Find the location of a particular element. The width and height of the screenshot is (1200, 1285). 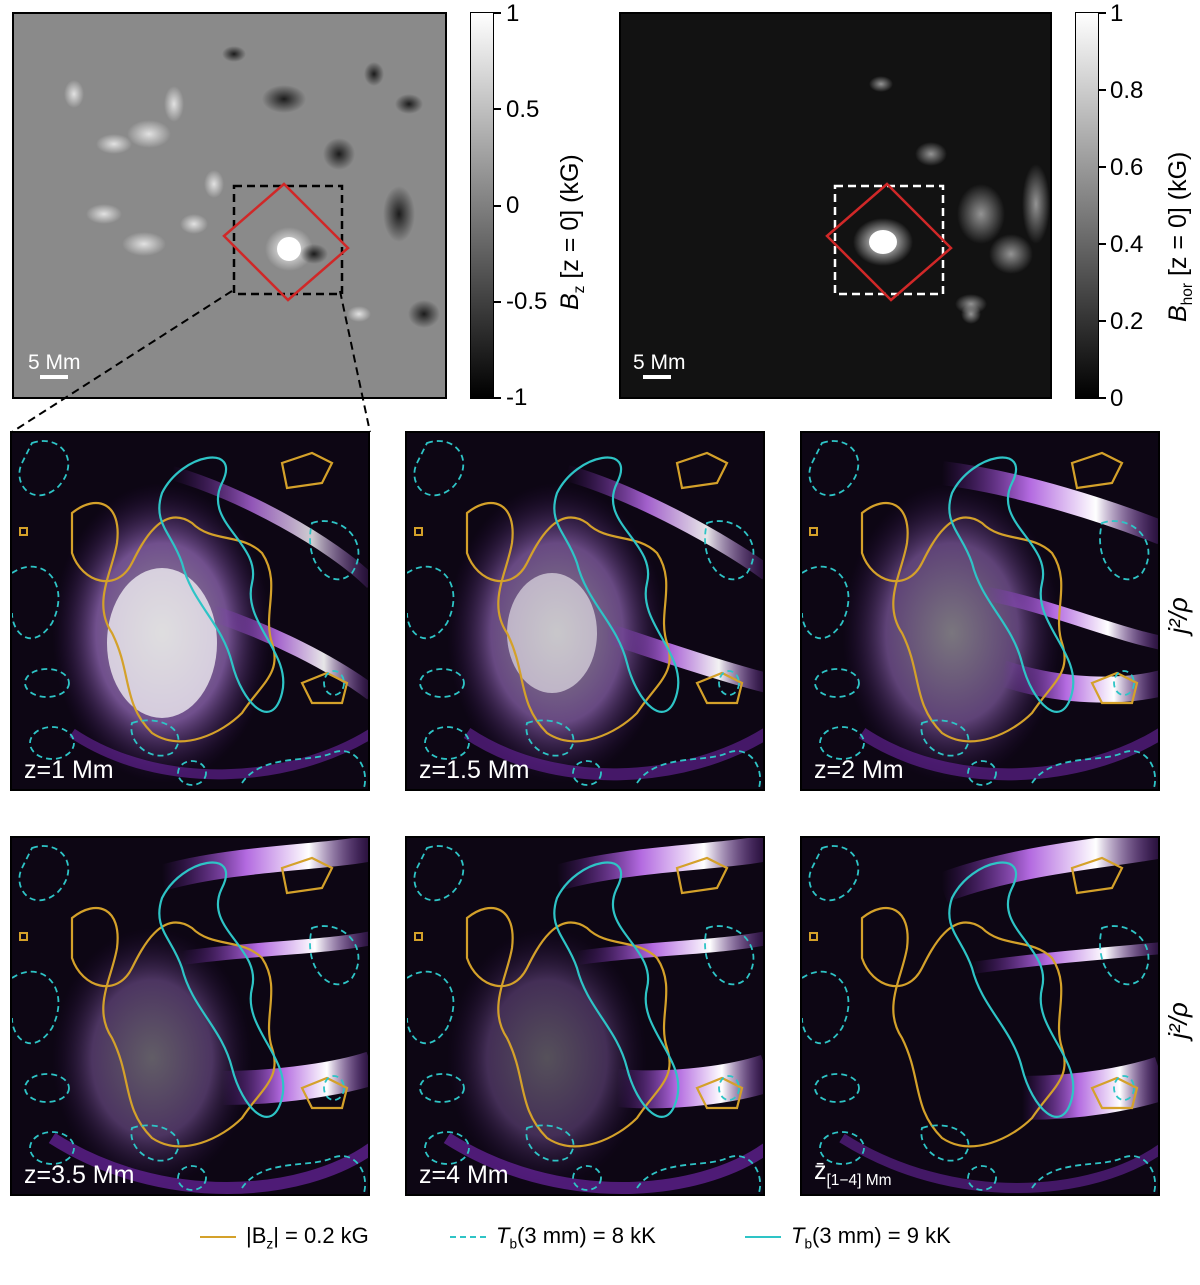

j2rho-label-row1: j²/ρ is located at coordinates (1177, 615).